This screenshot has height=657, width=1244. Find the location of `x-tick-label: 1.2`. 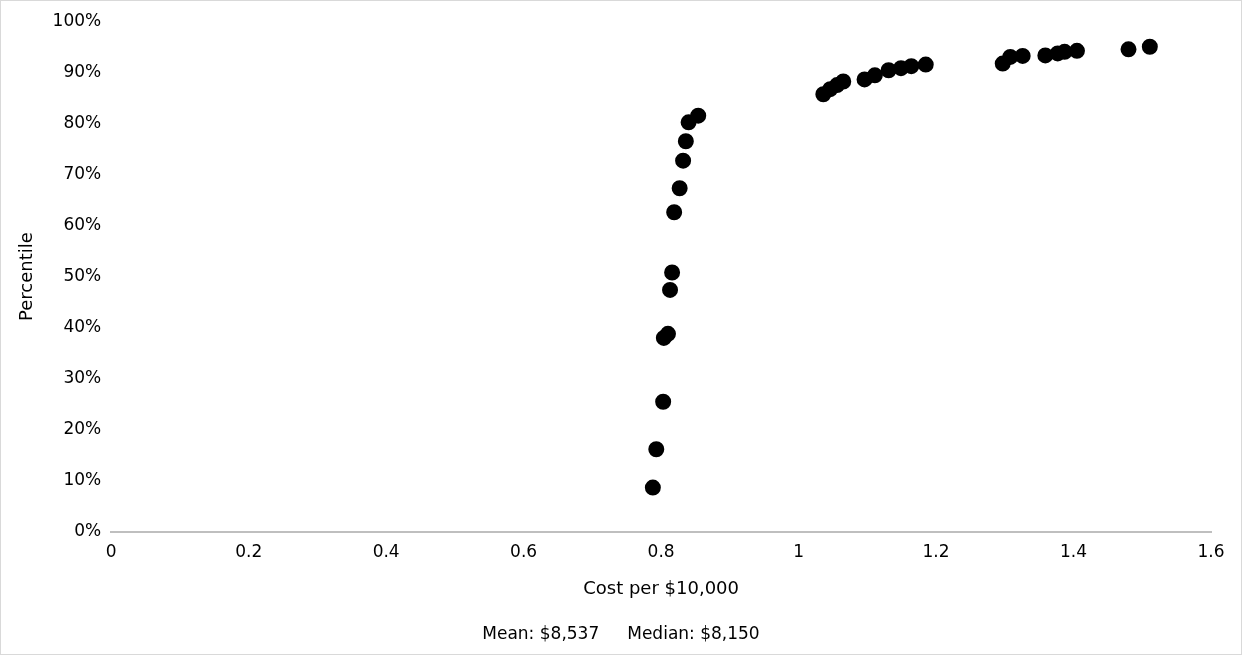

x-tick-label: 1.2 is located at coordinates (936, 550).